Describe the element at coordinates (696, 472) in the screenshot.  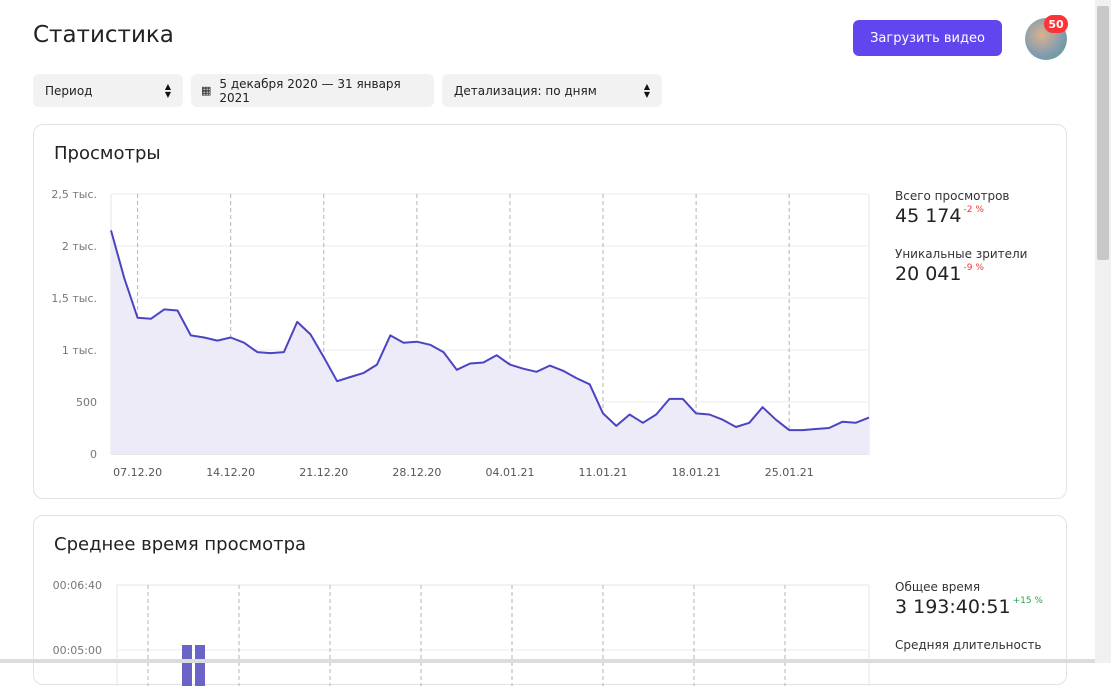
I see `x-tick-label: 18.01.21` at that location.